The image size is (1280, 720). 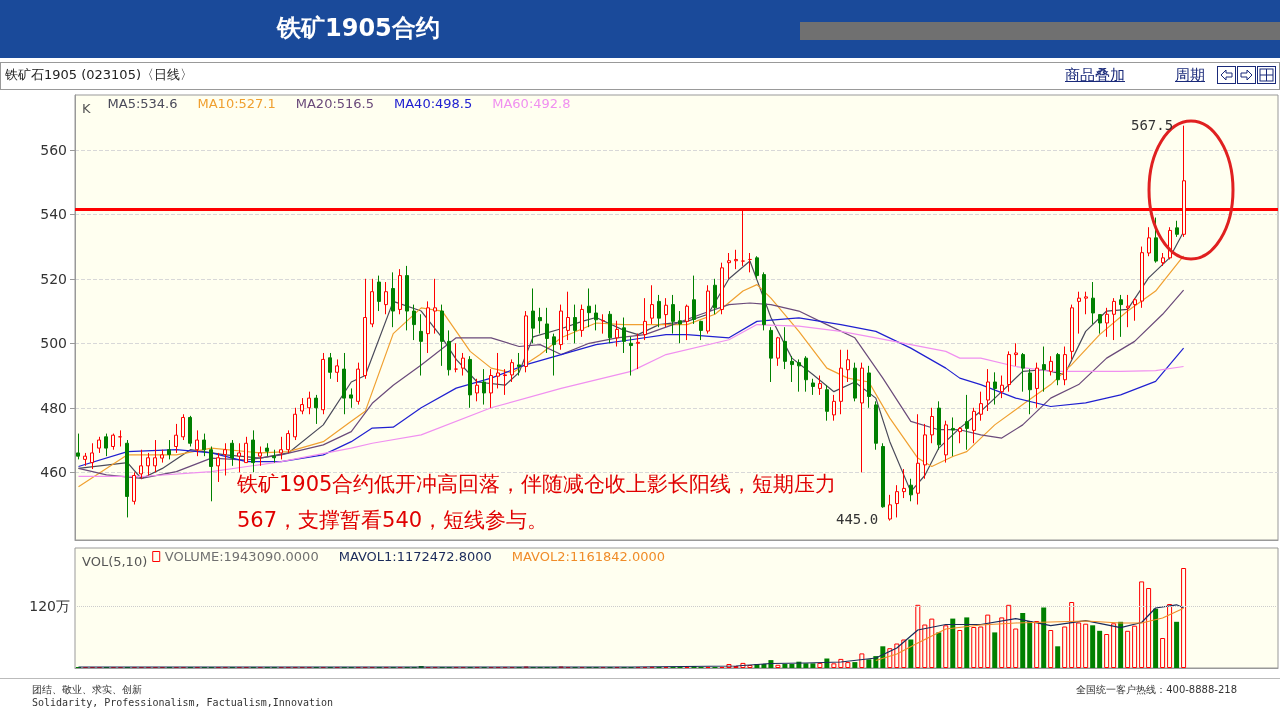 What do you see at coordinates (241, 556) in the screenshot?
I see `legend-label: VOLUME:1943090.0000` at bounding box center [241, 556].